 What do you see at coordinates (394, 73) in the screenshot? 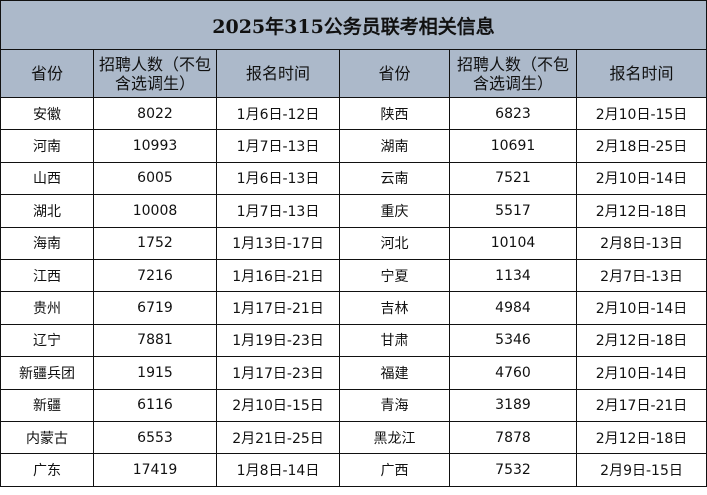
I see `header-province-2: 省份` at bounding box center [394, 73].